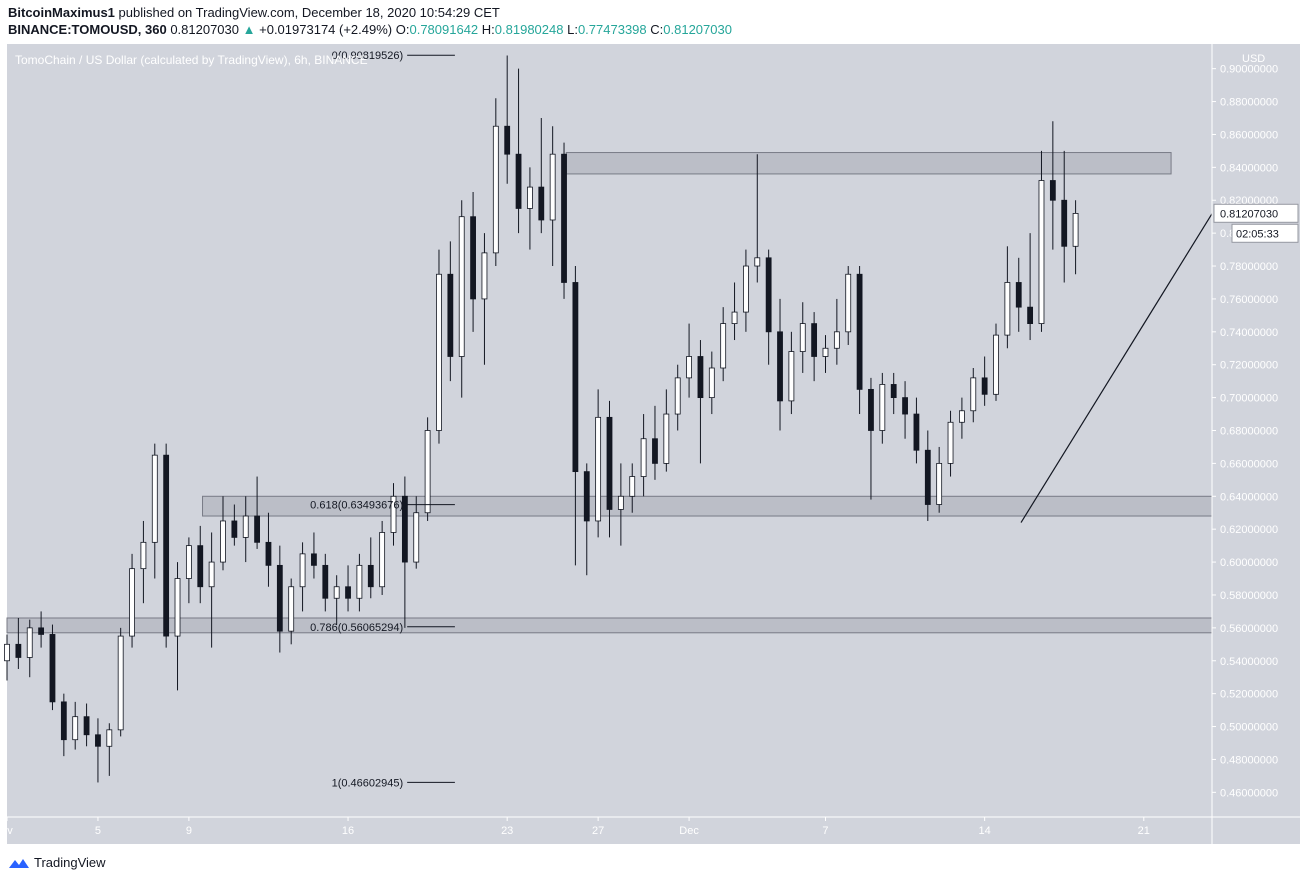 The height and width of the screenshot is (882, 1300). What do you see at coordinates (1256, 430) in the screenshot?
I see `price-axis` at bounding box center [1256, 430].